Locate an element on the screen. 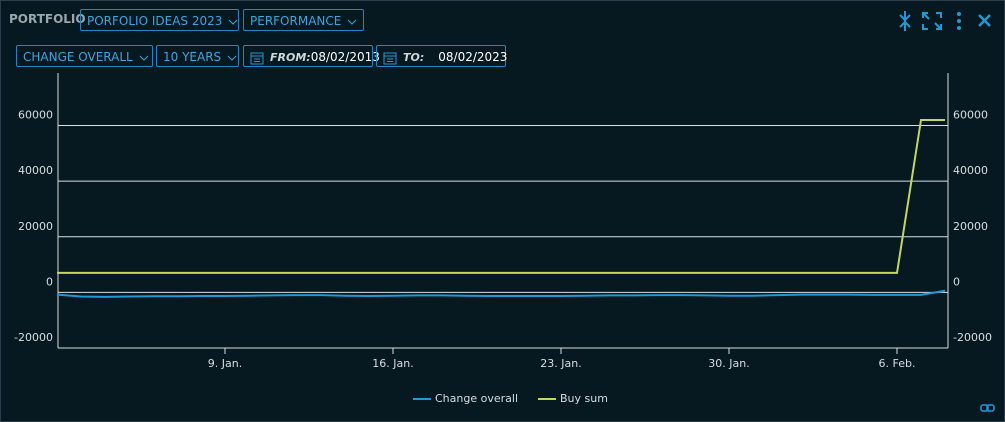 This screenshot has height=422, width=1005. measure-dropdown: CHANGE OVERALL is located at coordinates (84, 56).